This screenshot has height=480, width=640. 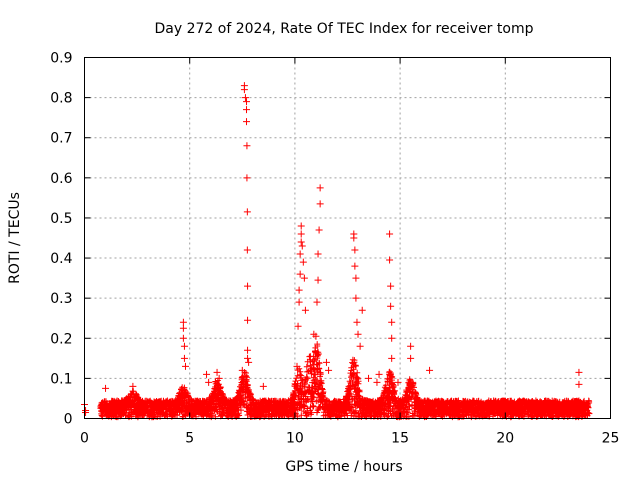 What do you see at coordinates (68, 420) in the screenshot?
I see `y-tick-label: 0` at bounding box center [68, 420].